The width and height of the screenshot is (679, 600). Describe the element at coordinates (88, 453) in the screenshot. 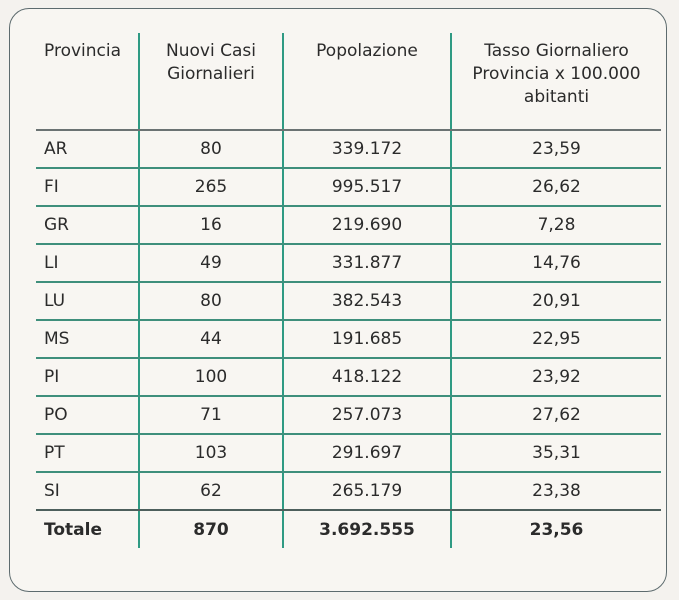

I see `cell-provincia: PT` at that location.